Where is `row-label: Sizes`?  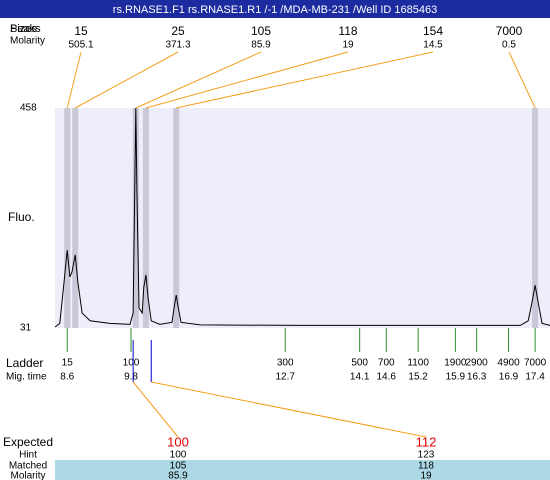
row-label: Sizes is located at coordinates (23, 29).